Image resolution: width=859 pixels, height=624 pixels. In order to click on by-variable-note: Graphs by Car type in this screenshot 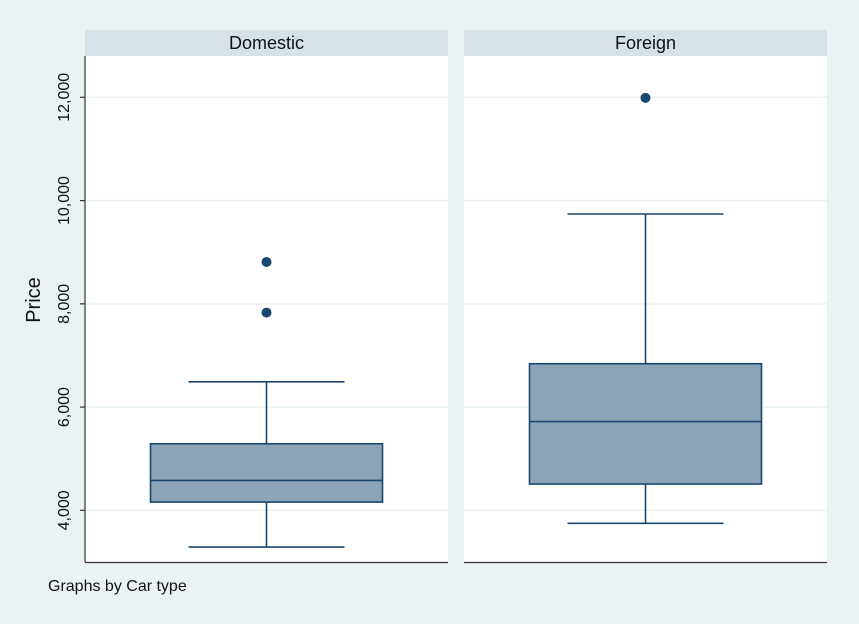, I will do `click(117, 586)`.